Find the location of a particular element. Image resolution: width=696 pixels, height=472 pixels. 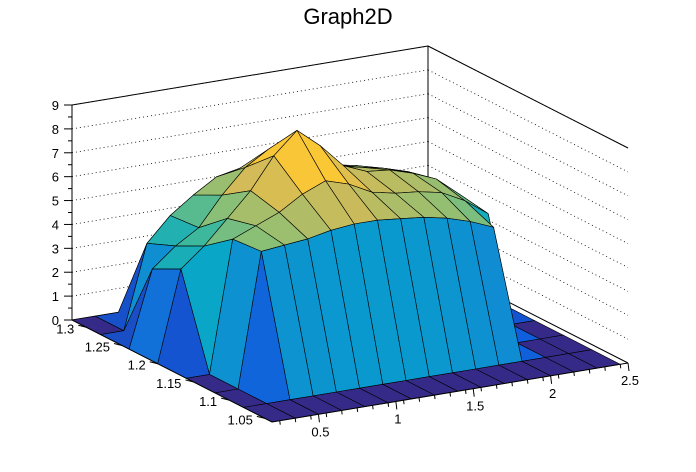

z-tick-label: 4 is located at coordinates (55, 224).